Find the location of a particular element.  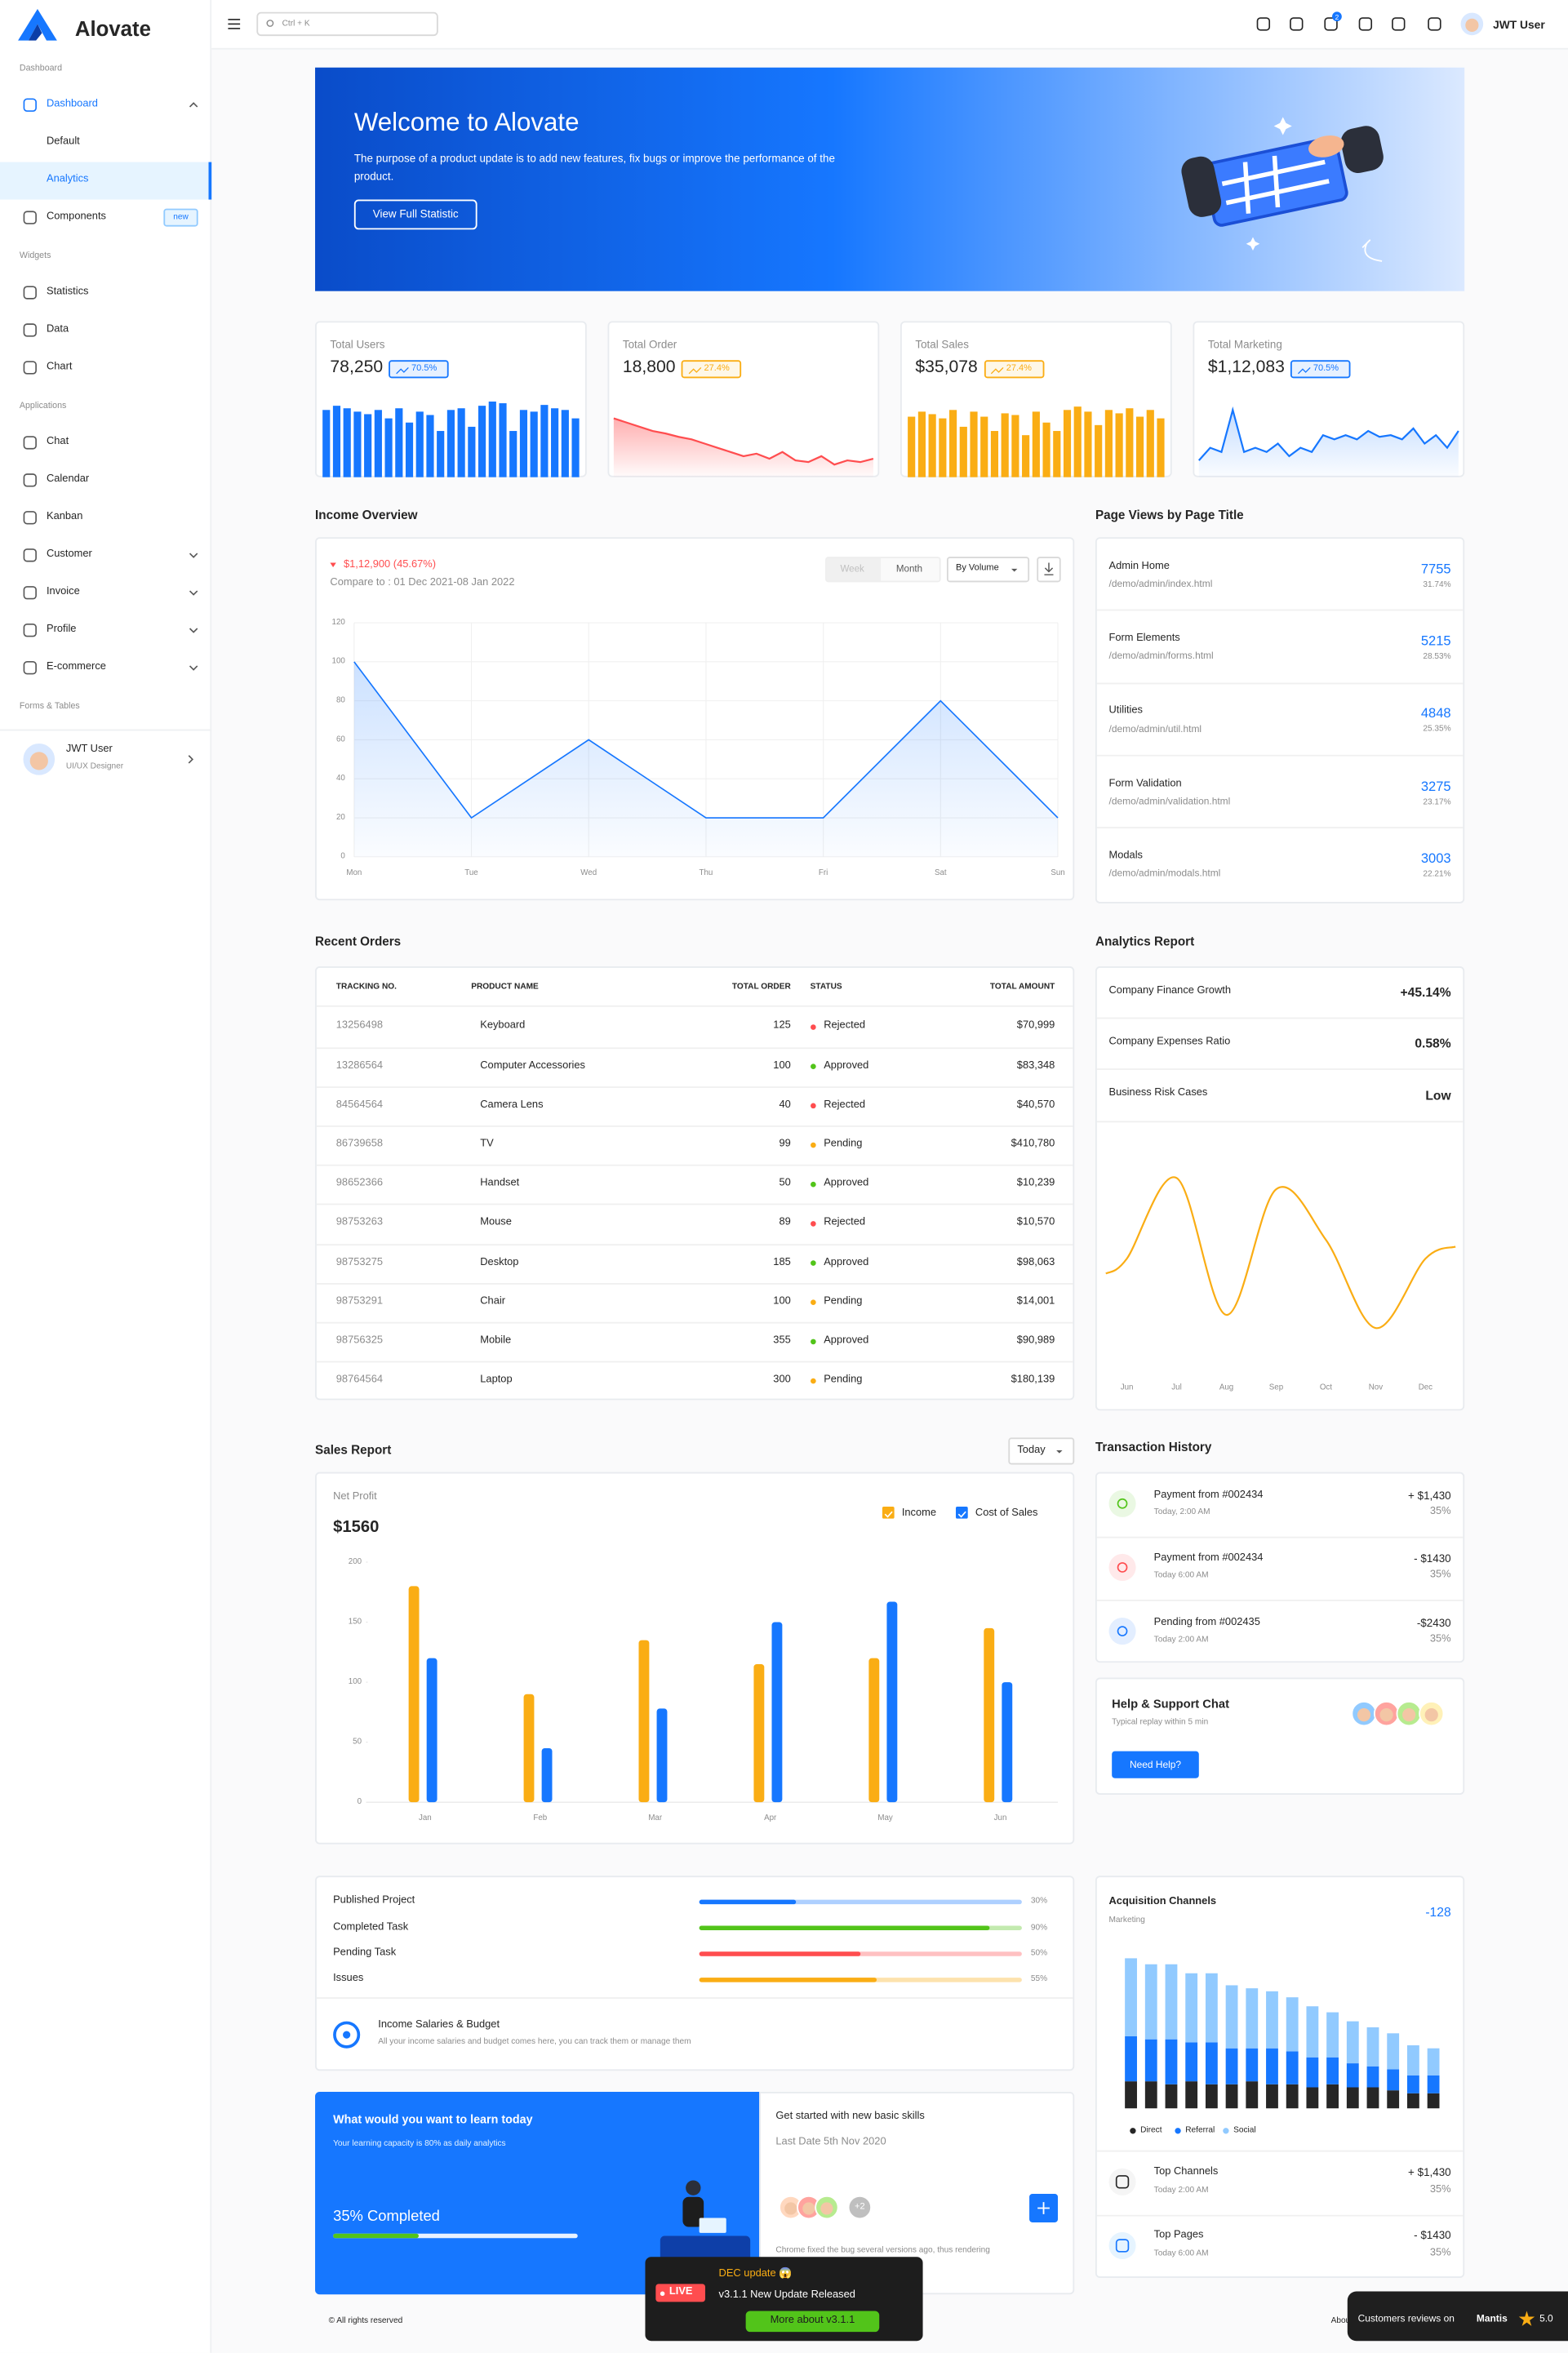

page-title: Form Elements is located at coordinates (1144, 638).